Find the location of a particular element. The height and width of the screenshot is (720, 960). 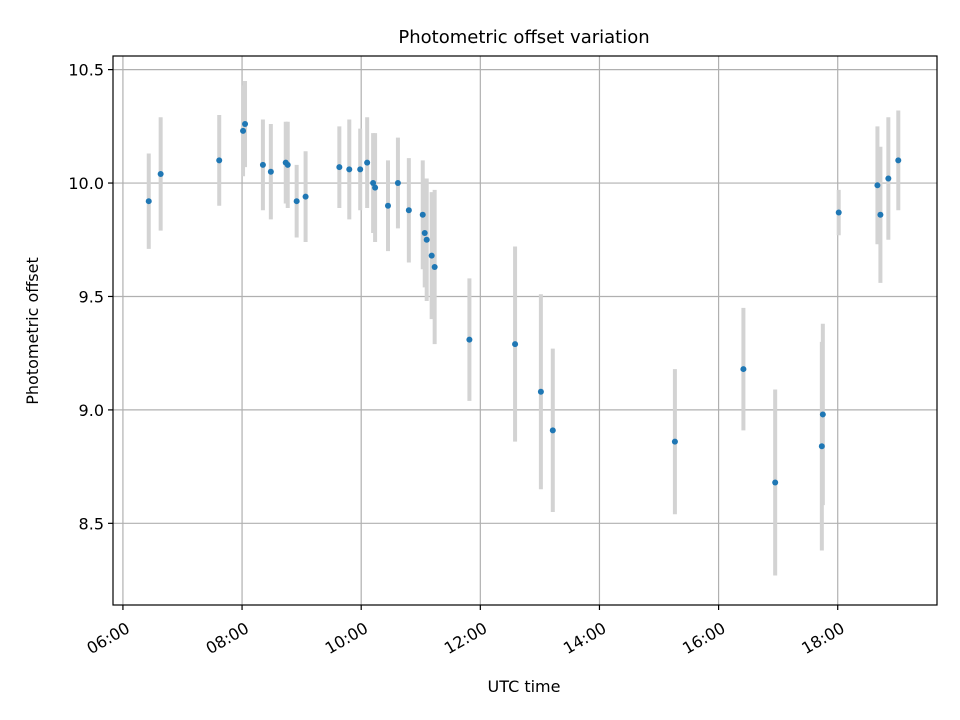

chart-title: Photometric offset variation is located at coordinates (523, 37).